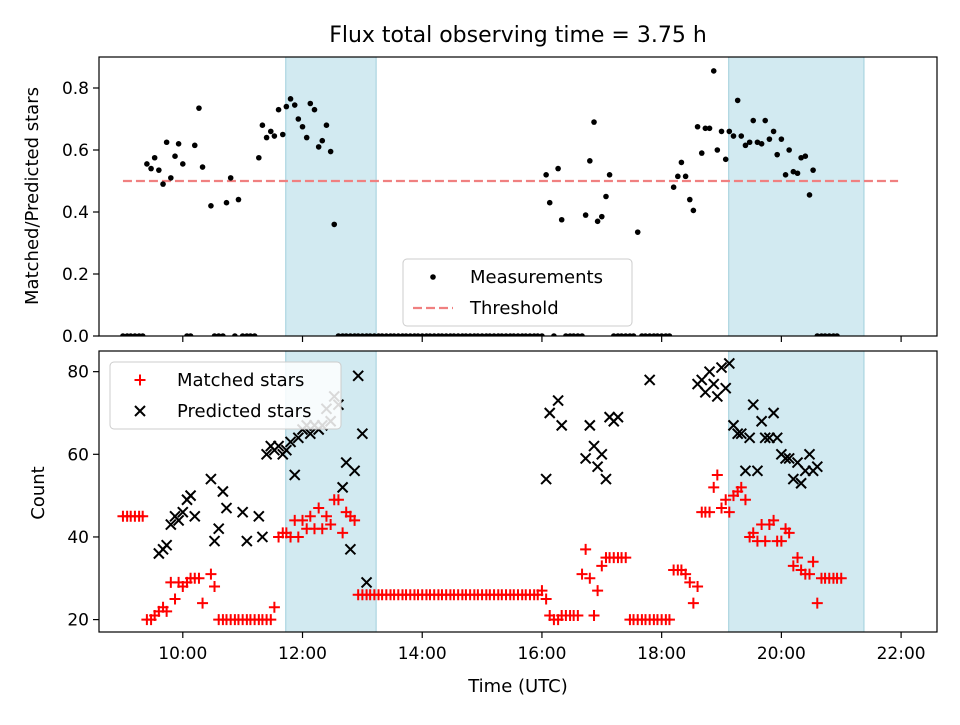 This screenshot has width=960, height=725. What do you see at coordinates (781, 654) in the screenshot?
I see `x-tick-label: 20:00` at bounding box center [781, 654].